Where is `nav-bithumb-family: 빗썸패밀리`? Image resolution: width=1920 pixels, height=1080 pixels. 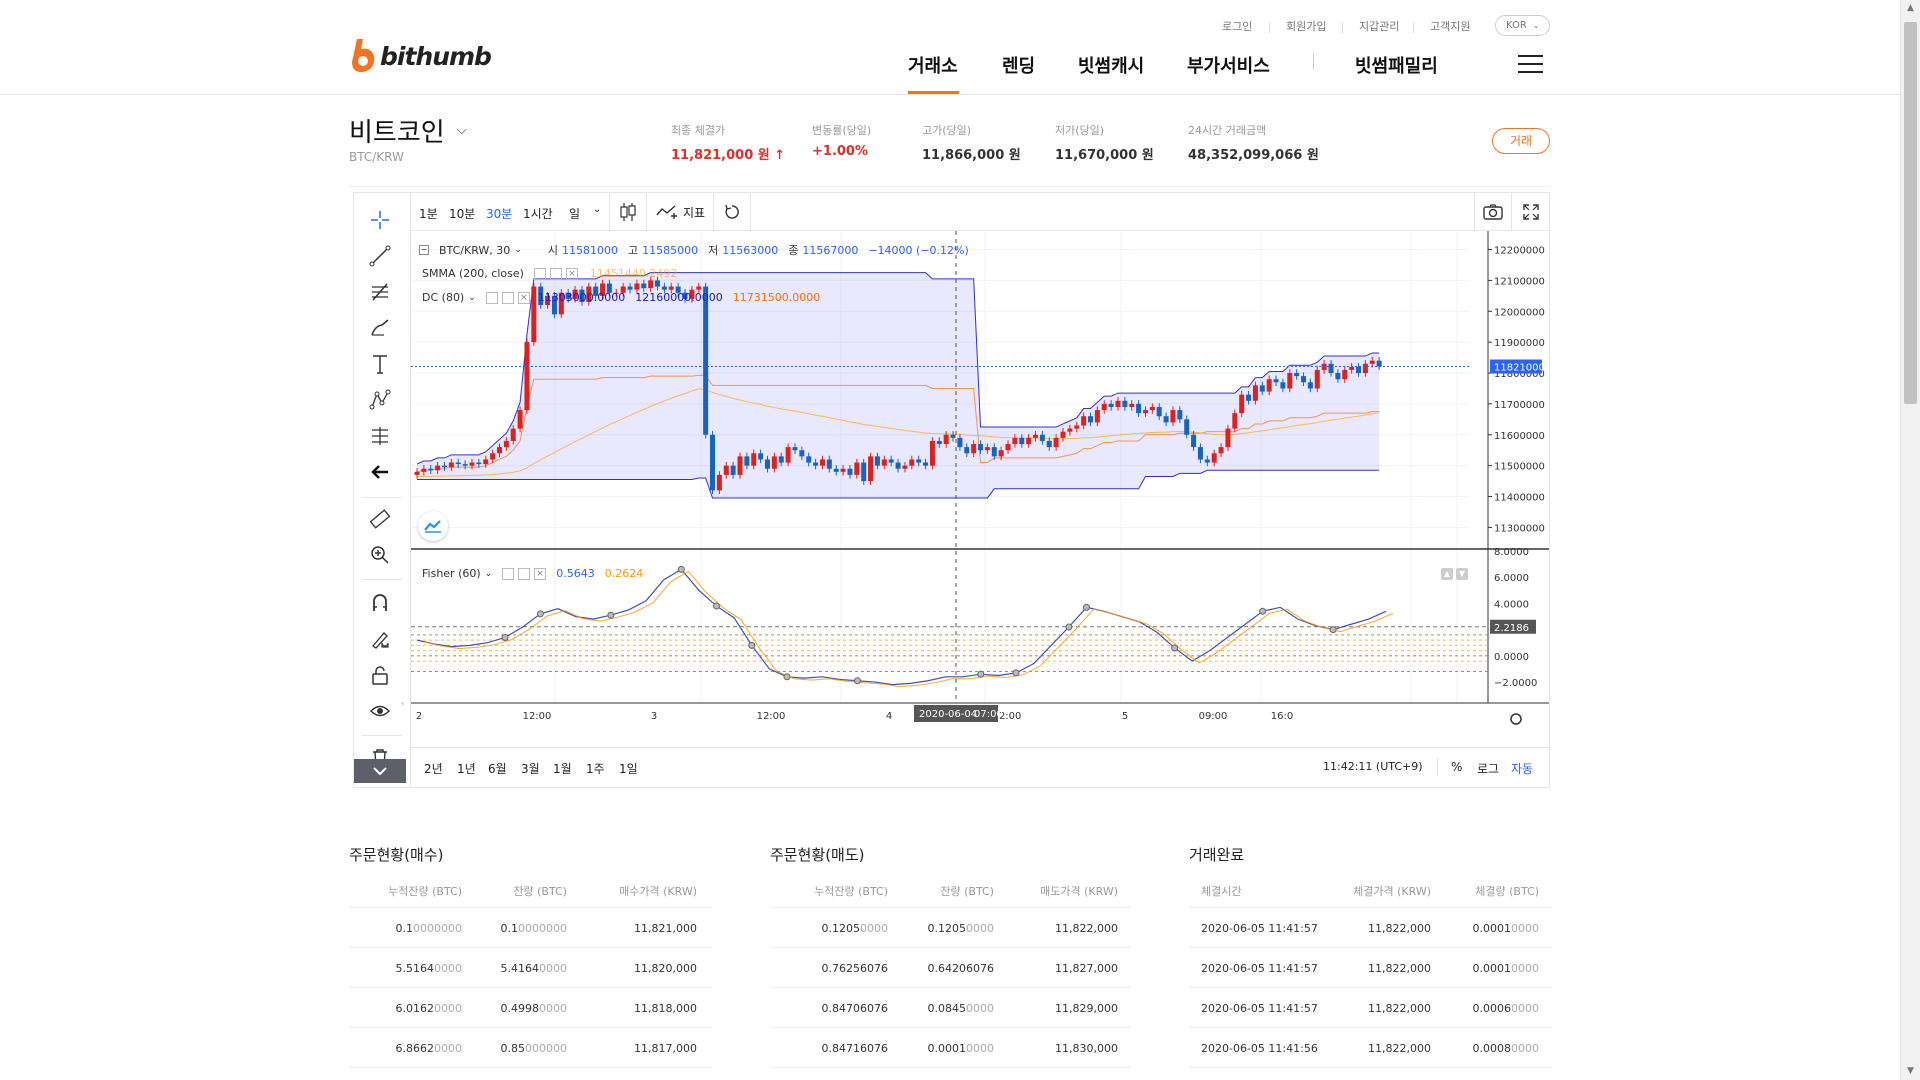 nav-bithumb-family: 빗썸패밀리 is located at coordinates (1396, 66).